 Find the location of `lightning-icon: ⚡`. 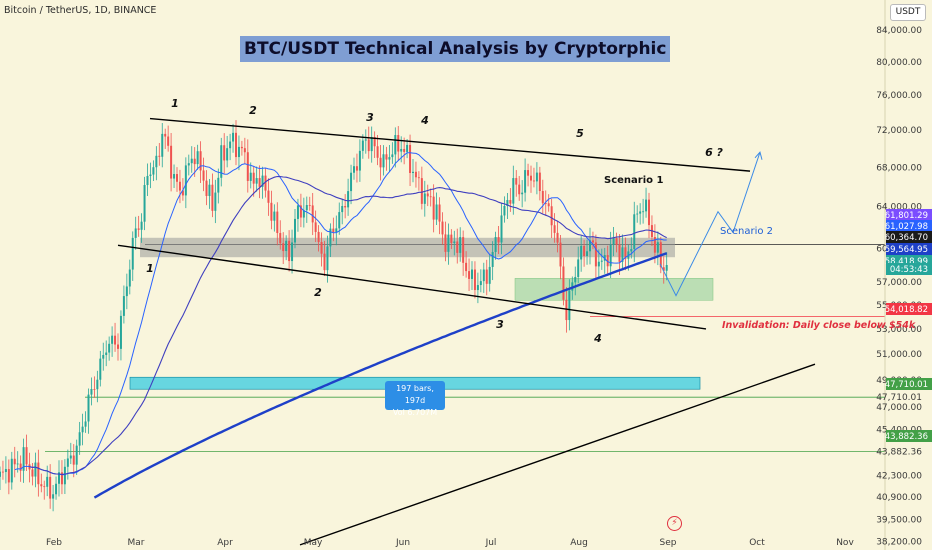

lightning-icon: ⚡ is located at coordinates (674, 523).